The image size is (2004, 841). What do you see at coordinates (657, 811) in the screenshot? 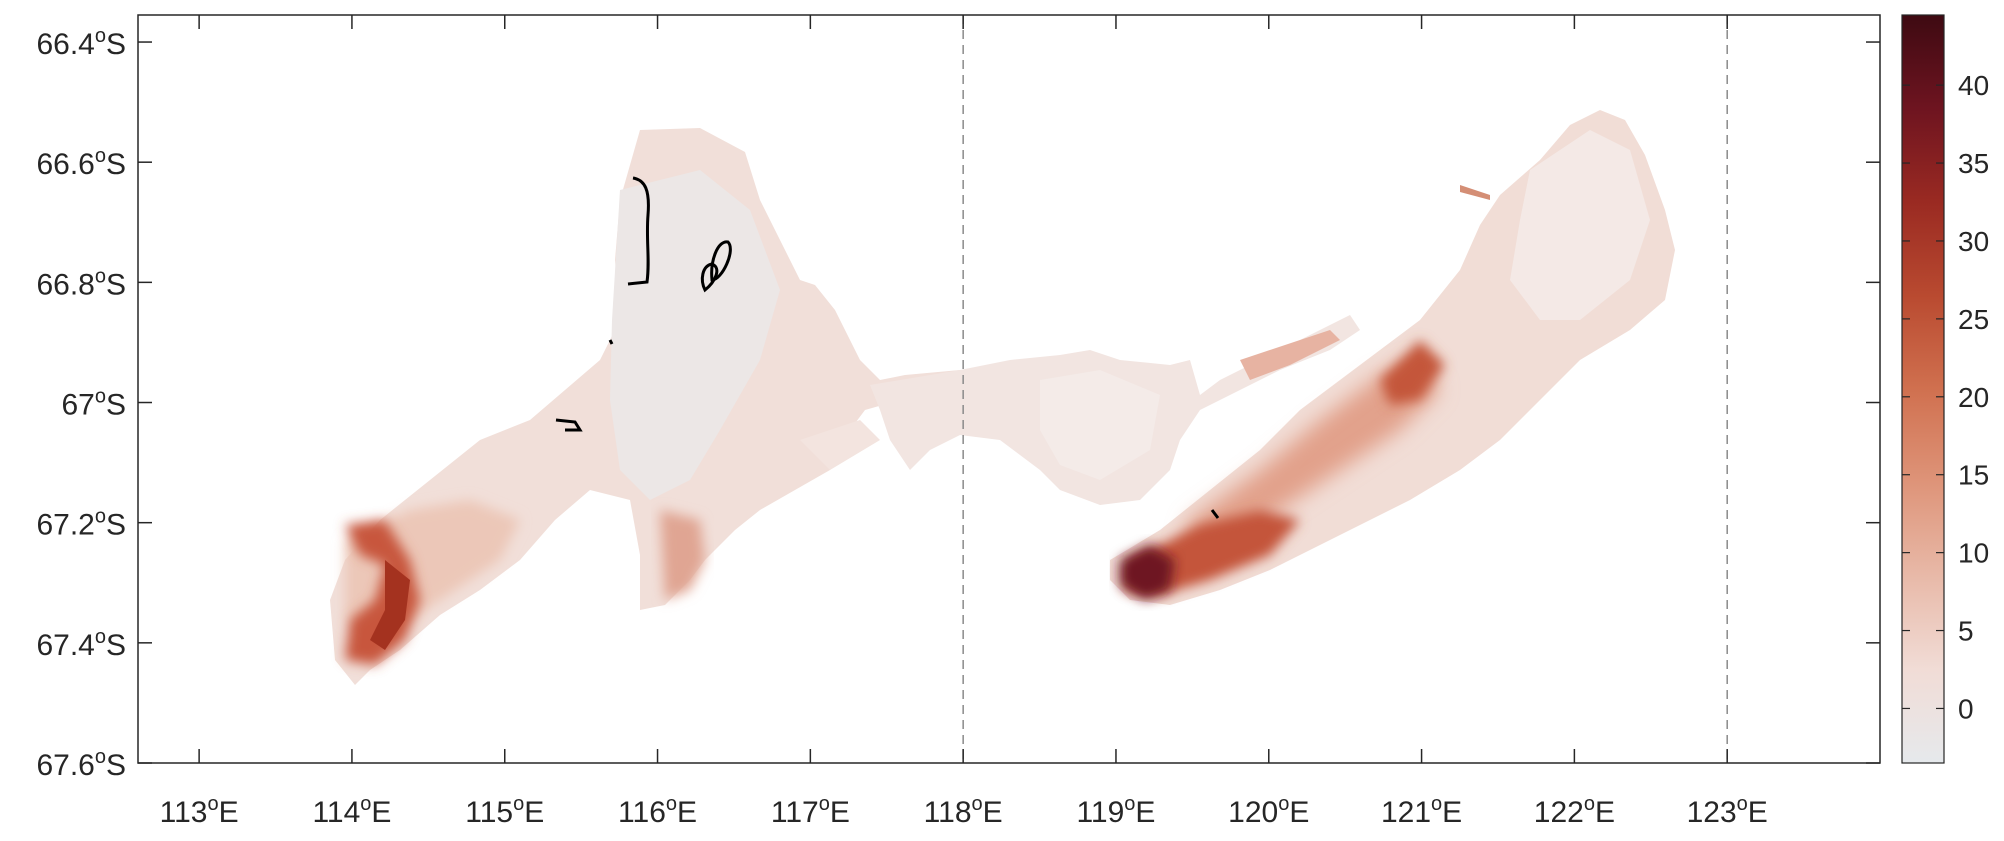
I see `x-tick-label: 116oE` at bounding box center [657, 811].